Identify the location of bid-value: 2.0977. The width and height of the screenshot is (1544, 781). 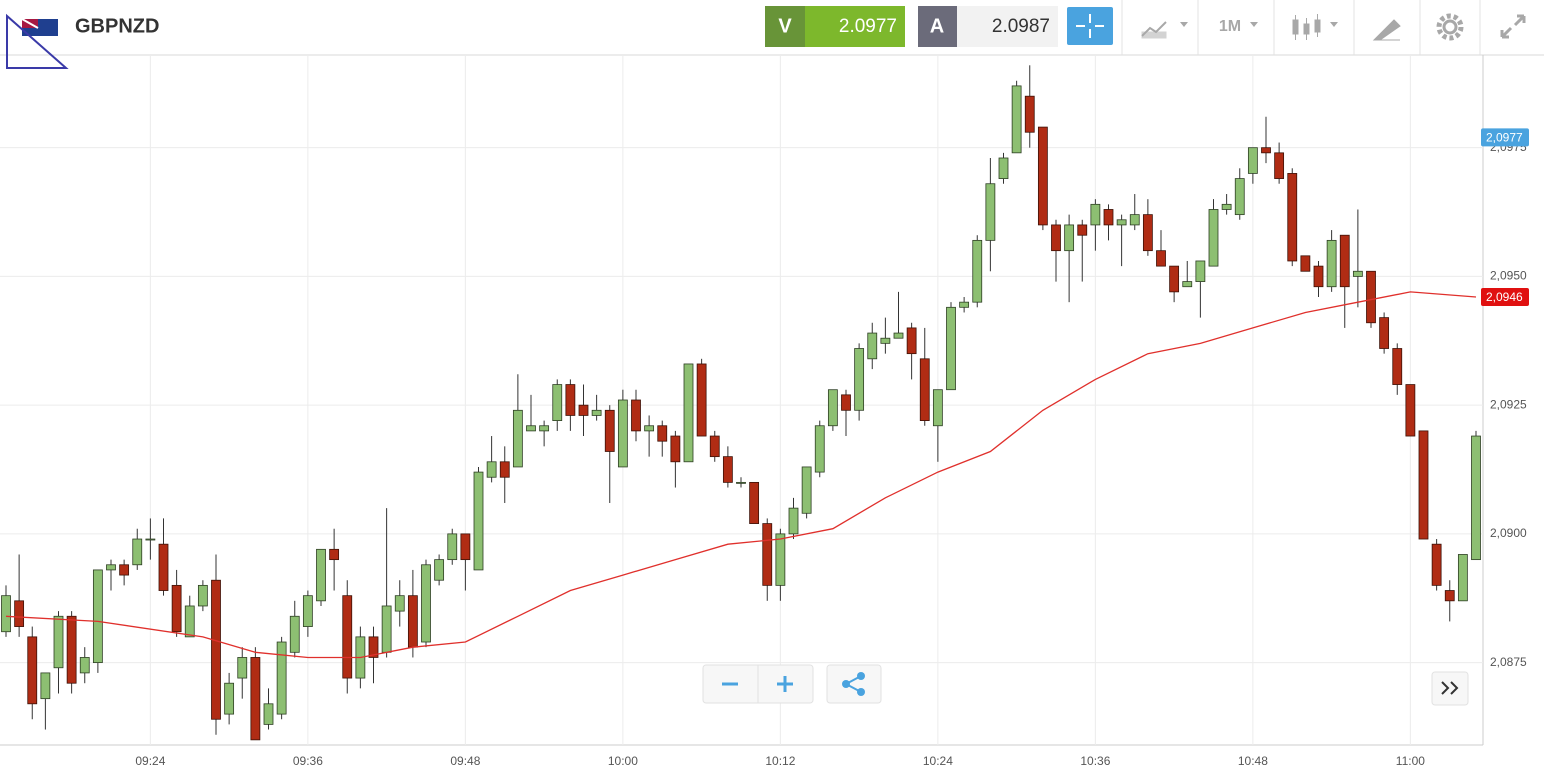
(868, 26).